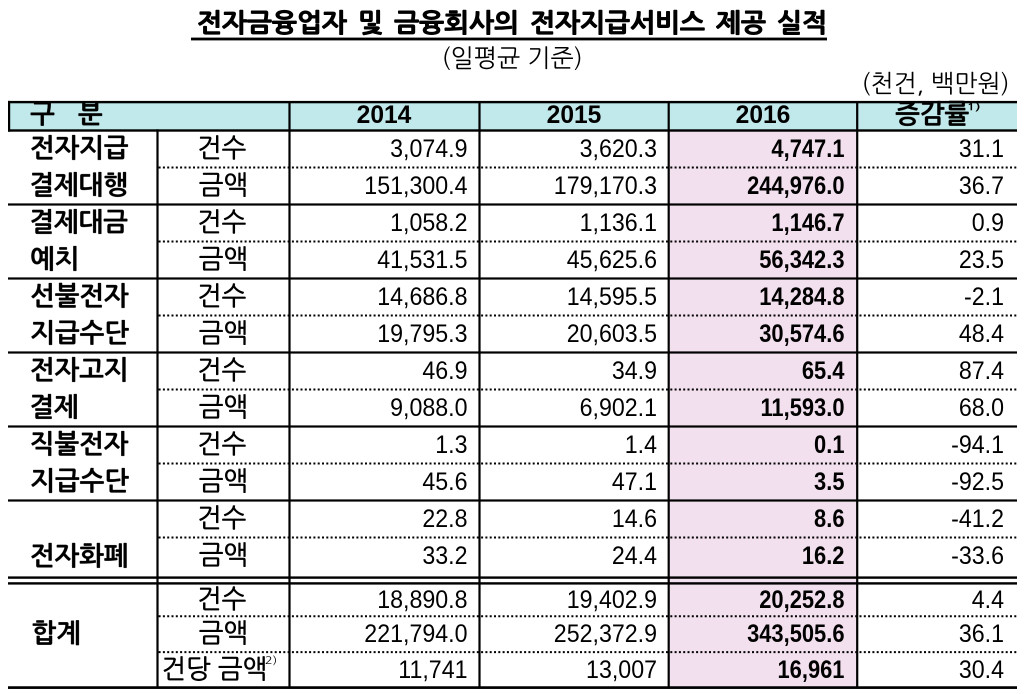  Describe the element at coordinates (621, 670) in the screenshot. I see `svg-text: 13,007` at that location.